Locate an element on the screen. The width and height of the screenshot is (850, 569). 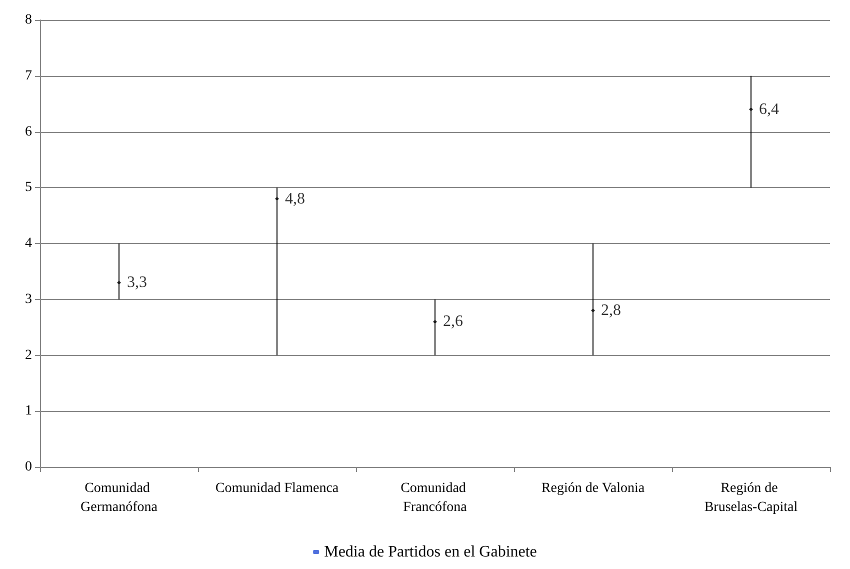
y-tick-label: 8 is located at coordinates (28, 20).